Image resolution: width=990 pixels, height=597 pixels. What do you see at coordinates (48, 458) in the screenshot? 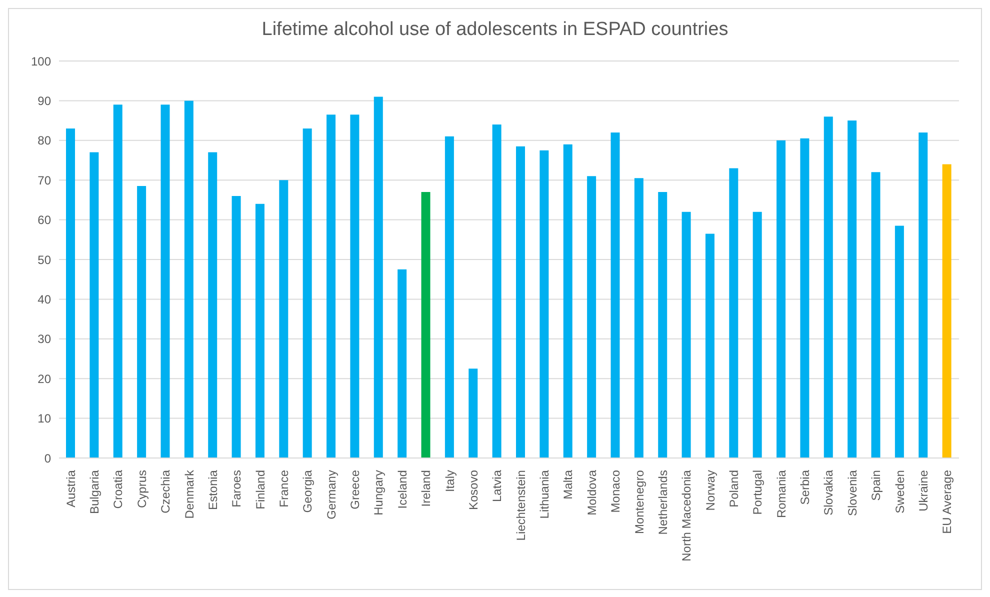
I see `y-tick-label: 0` at bounding box center [48, 458].